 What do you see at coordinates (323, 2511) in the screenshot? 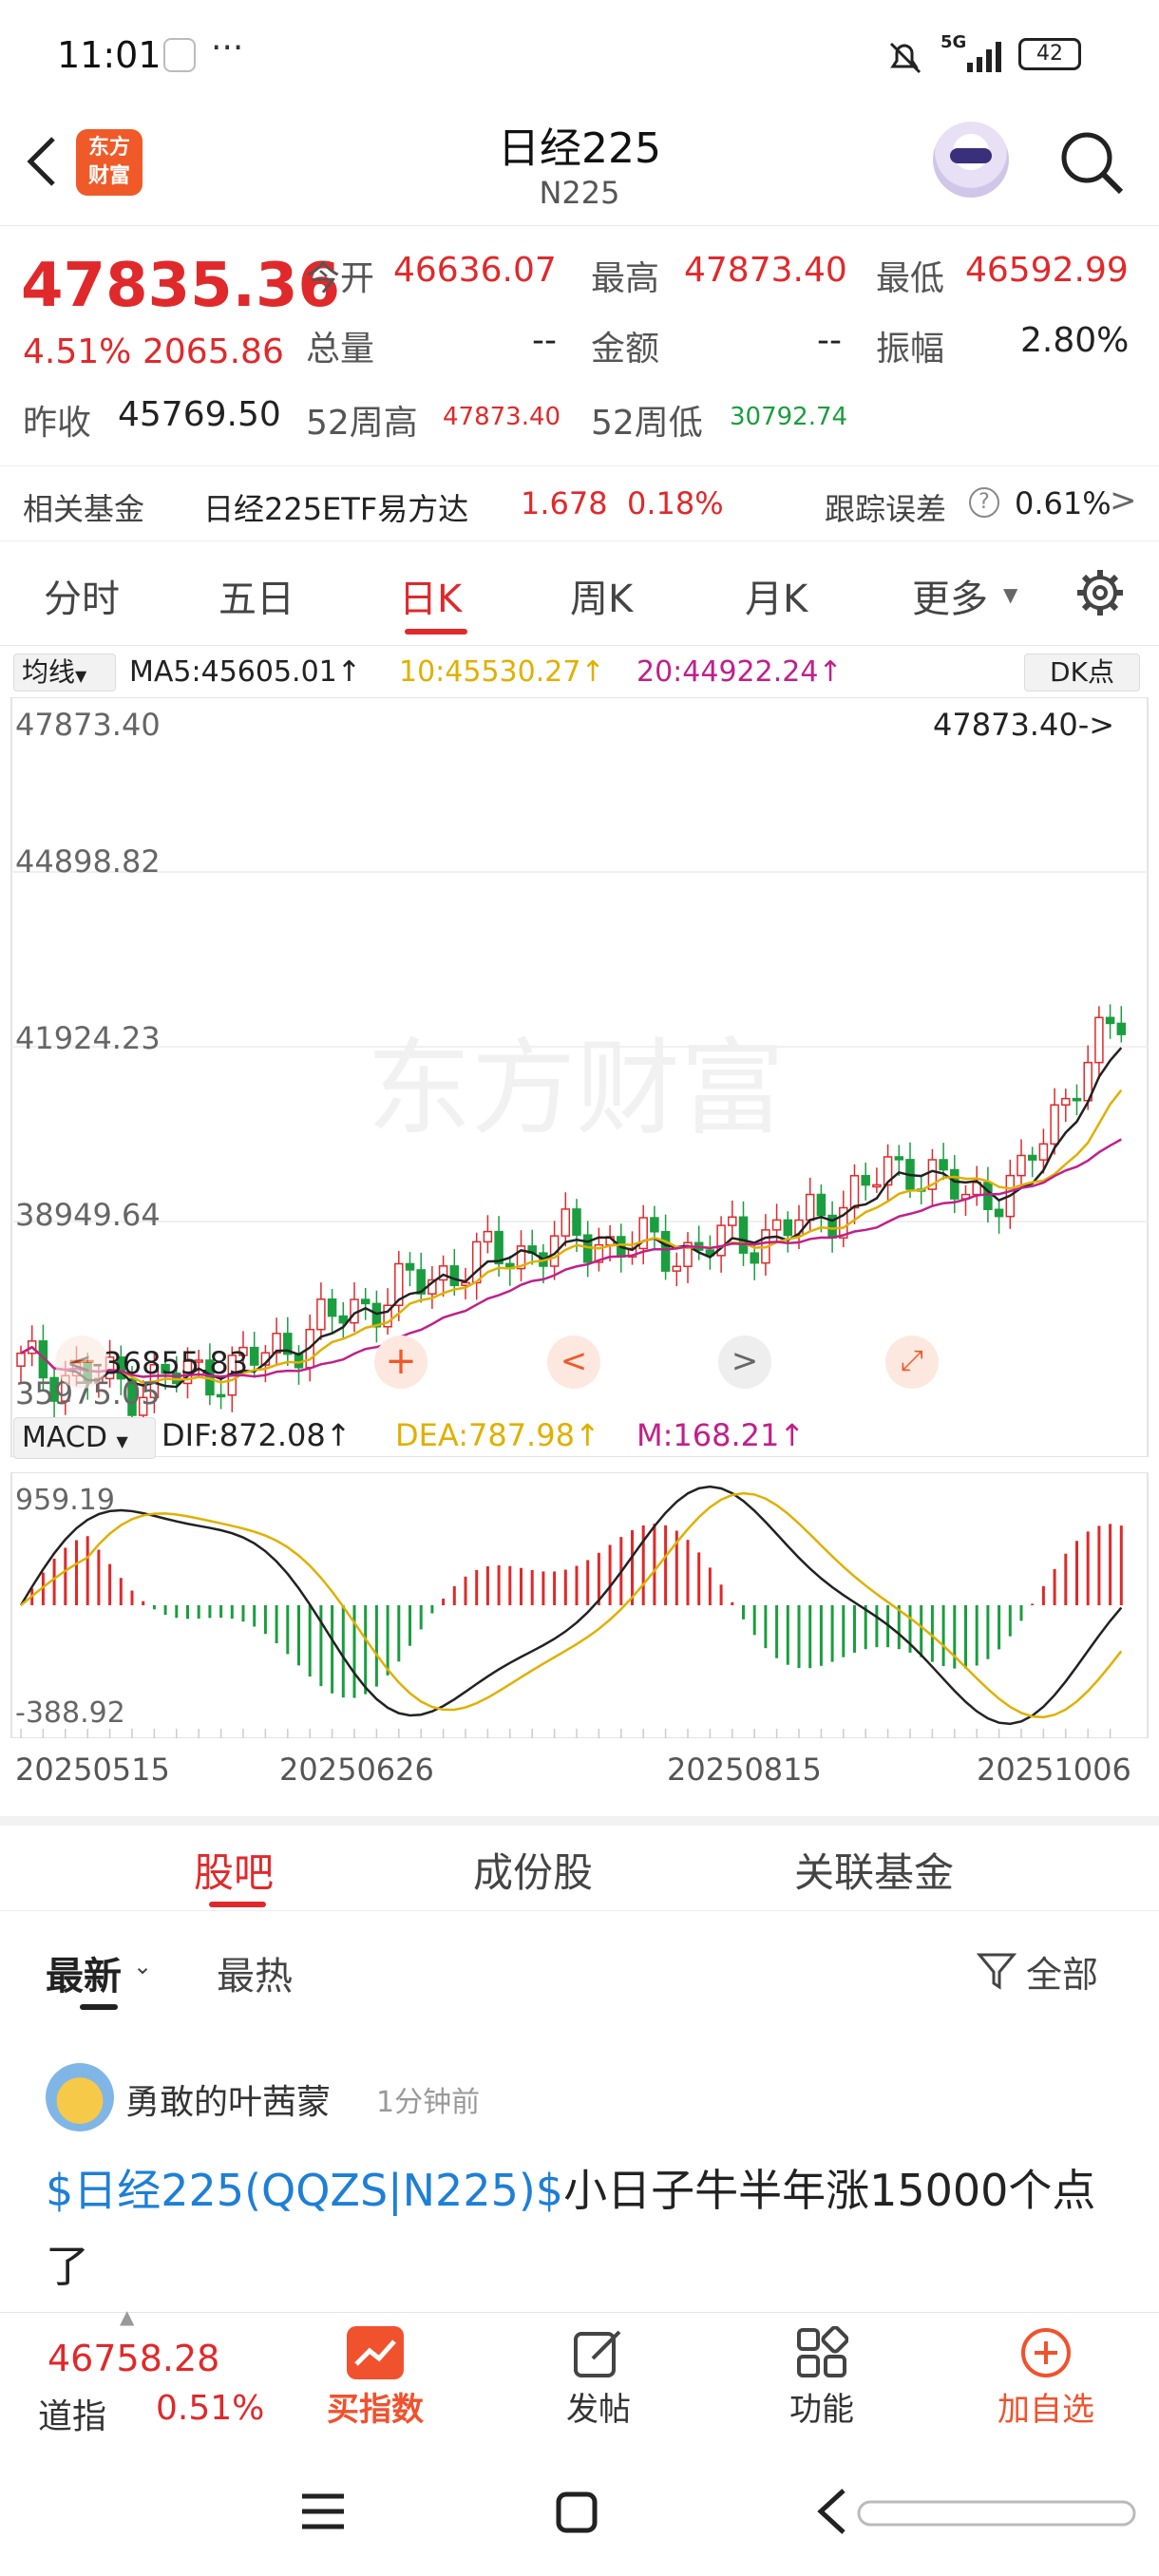
I see `menu-icon` at bounding box center [323, 2511].